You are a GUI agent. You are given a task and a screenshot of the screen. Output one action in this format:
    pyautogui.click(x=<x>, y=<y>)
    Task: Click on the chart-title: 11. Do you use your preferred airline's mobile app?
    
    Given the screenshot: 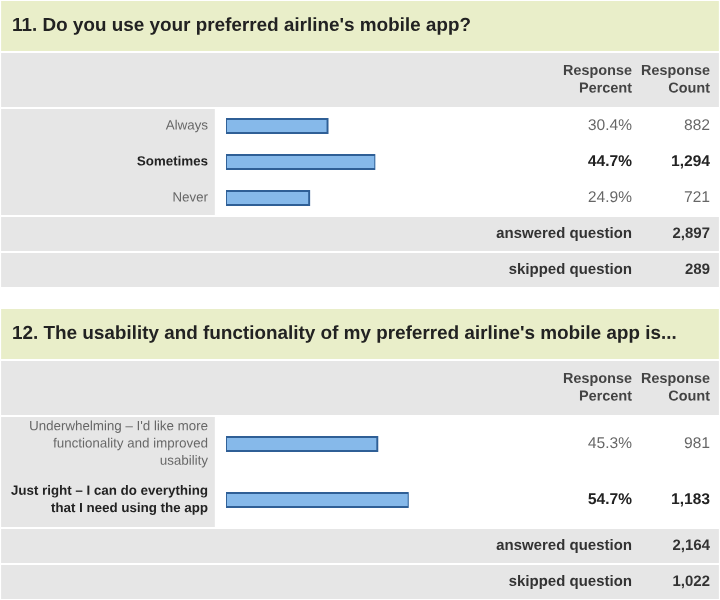 What is the action you would take?
    pyautogui.click(x=241, y=26)
    